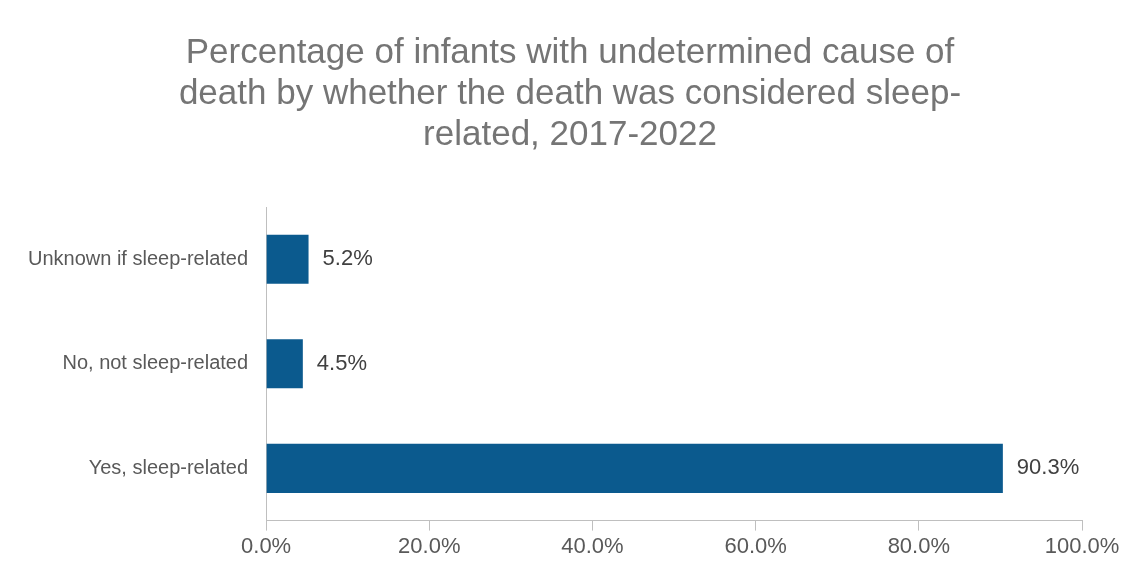 Image resolution: width=1140 pixels, height=578 pixels. Describe the element at coordinates (755, 545) in the screenshot. I see `x-tick-label: 60.0%` at that location.